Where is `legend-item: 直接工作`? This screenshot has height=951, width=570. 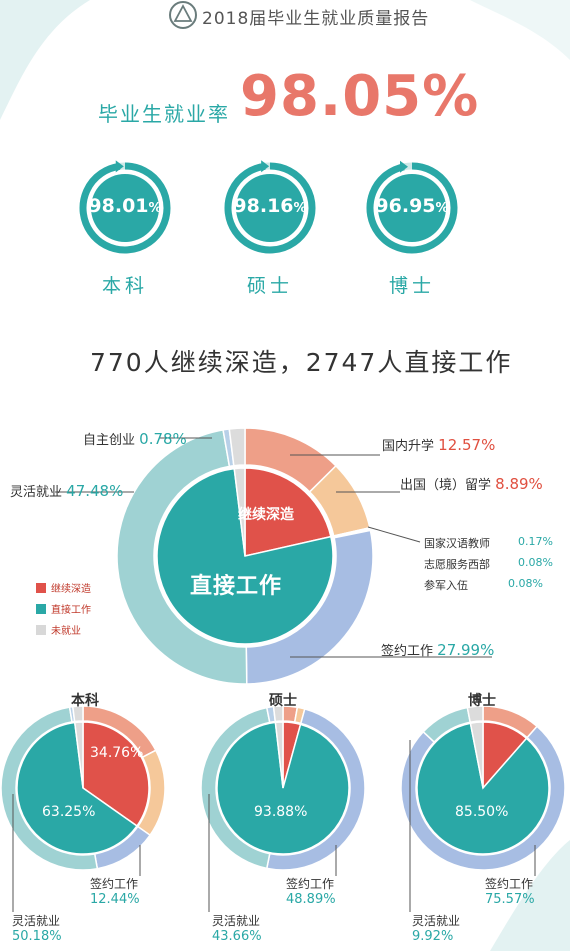 legend-item: 直接工作 is located at coordinates (63, 608).